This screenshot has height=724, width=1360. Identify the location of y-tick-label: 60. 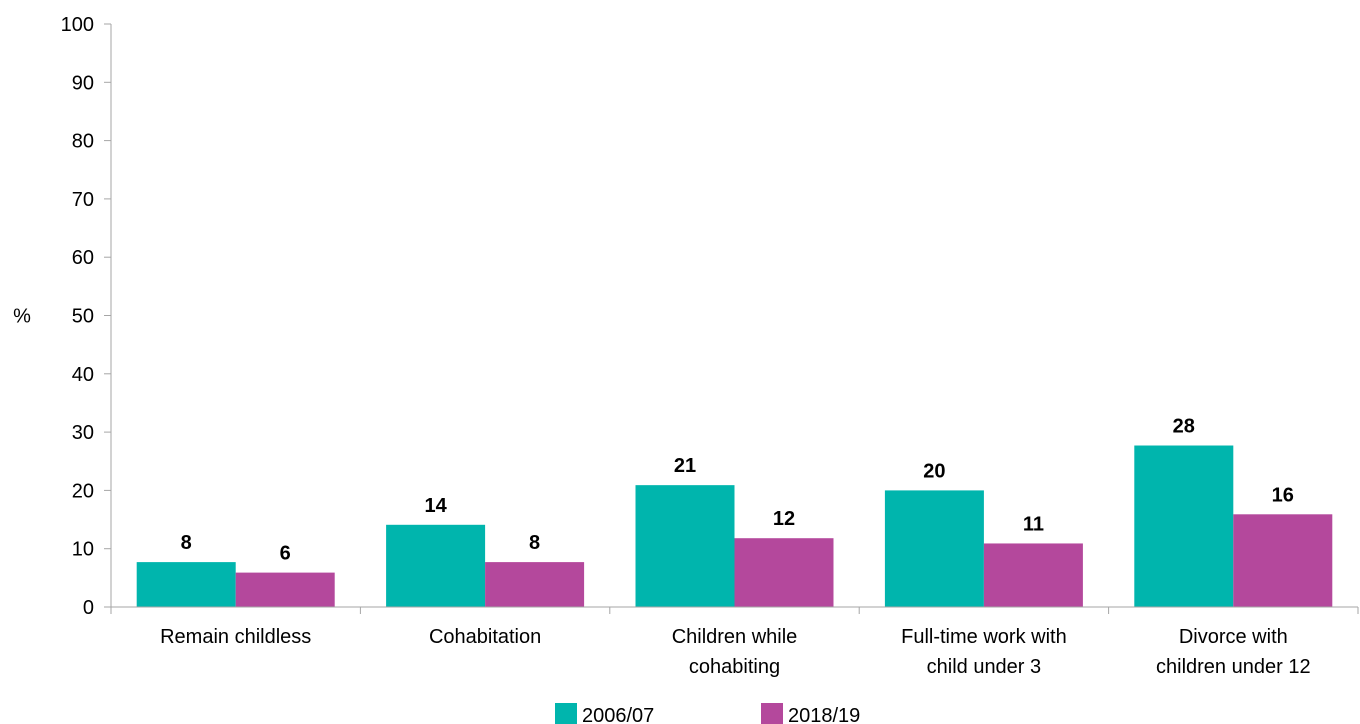
(83, 258).